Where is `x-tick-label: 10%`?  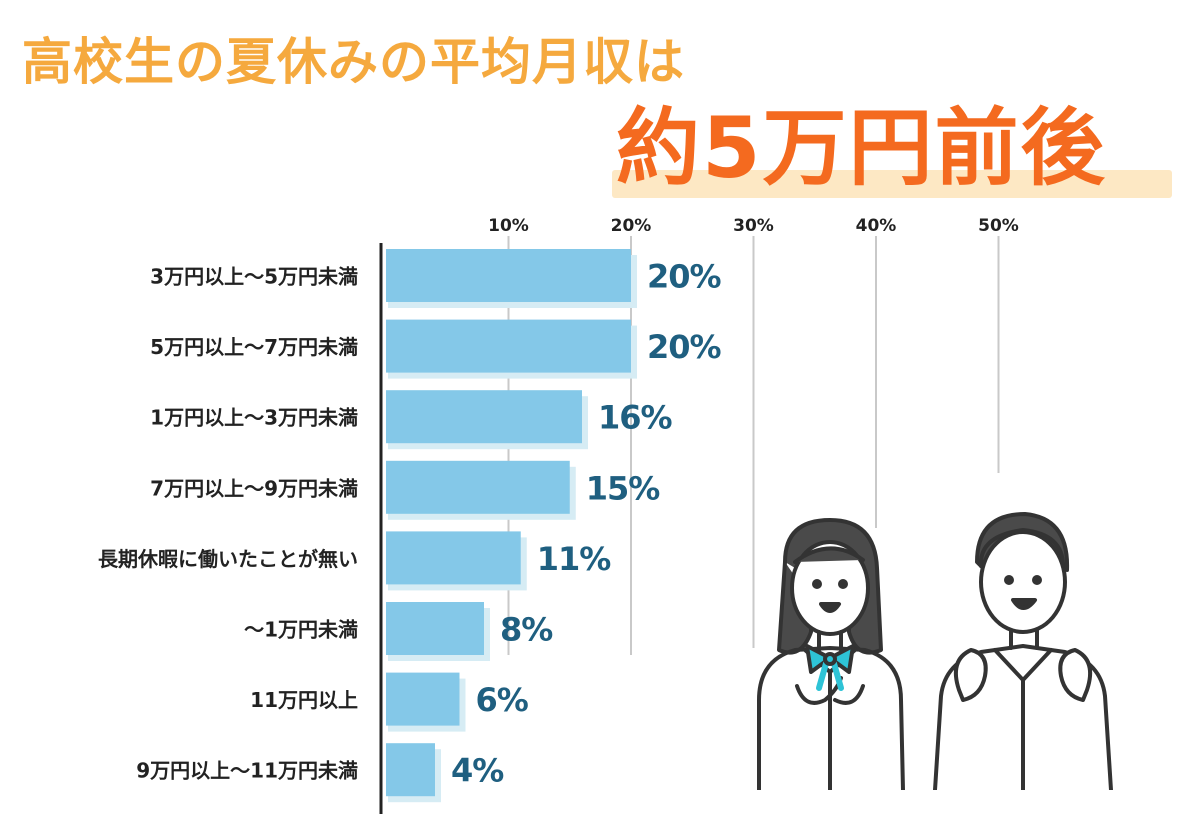 x-tick-label: 10% is located at coordinates (508, 226).